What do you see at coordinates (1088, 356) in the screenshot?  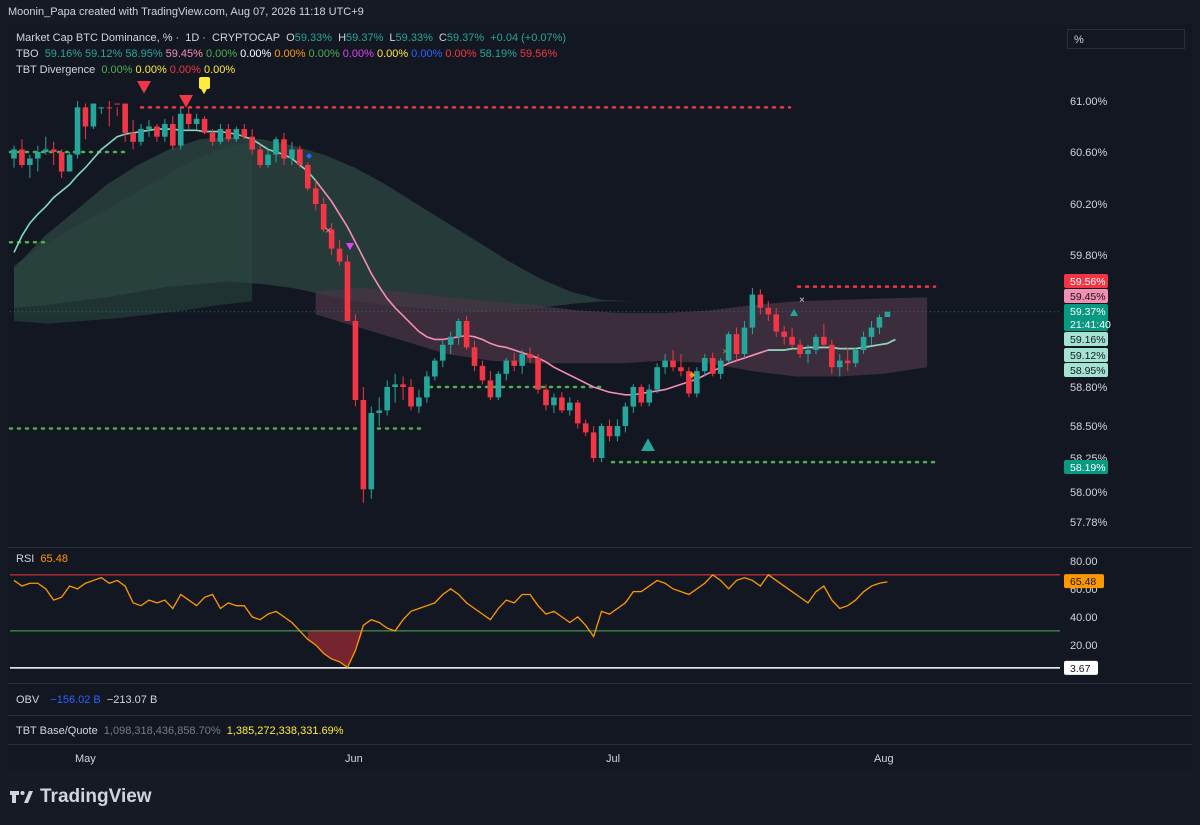 I see `price-badge-label: 59.12%` at bounding box center [1088, 356].